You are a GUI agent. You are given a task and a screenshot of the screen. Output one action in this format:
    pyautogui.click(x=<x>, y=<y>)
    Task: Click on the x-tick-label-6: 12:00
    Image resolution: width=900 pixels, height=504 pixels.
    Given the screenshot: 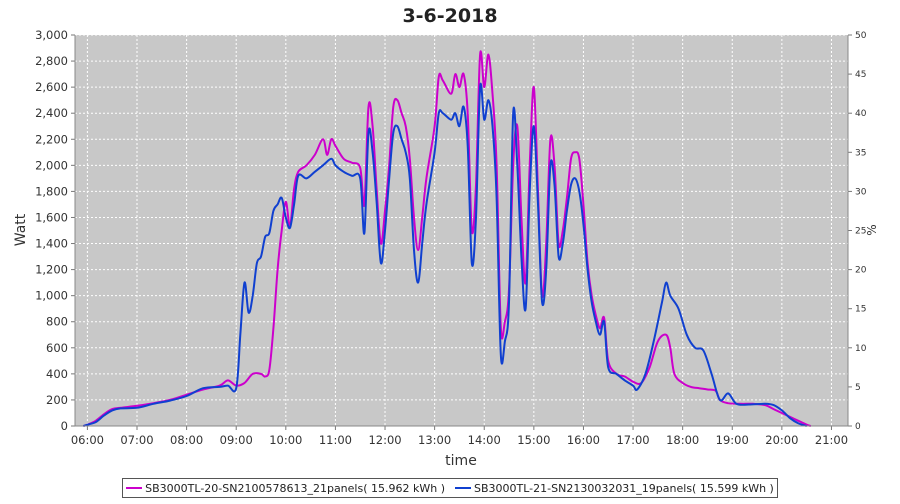 What is the action you would take?
    pyautogui.click(x=384, y=440)
    